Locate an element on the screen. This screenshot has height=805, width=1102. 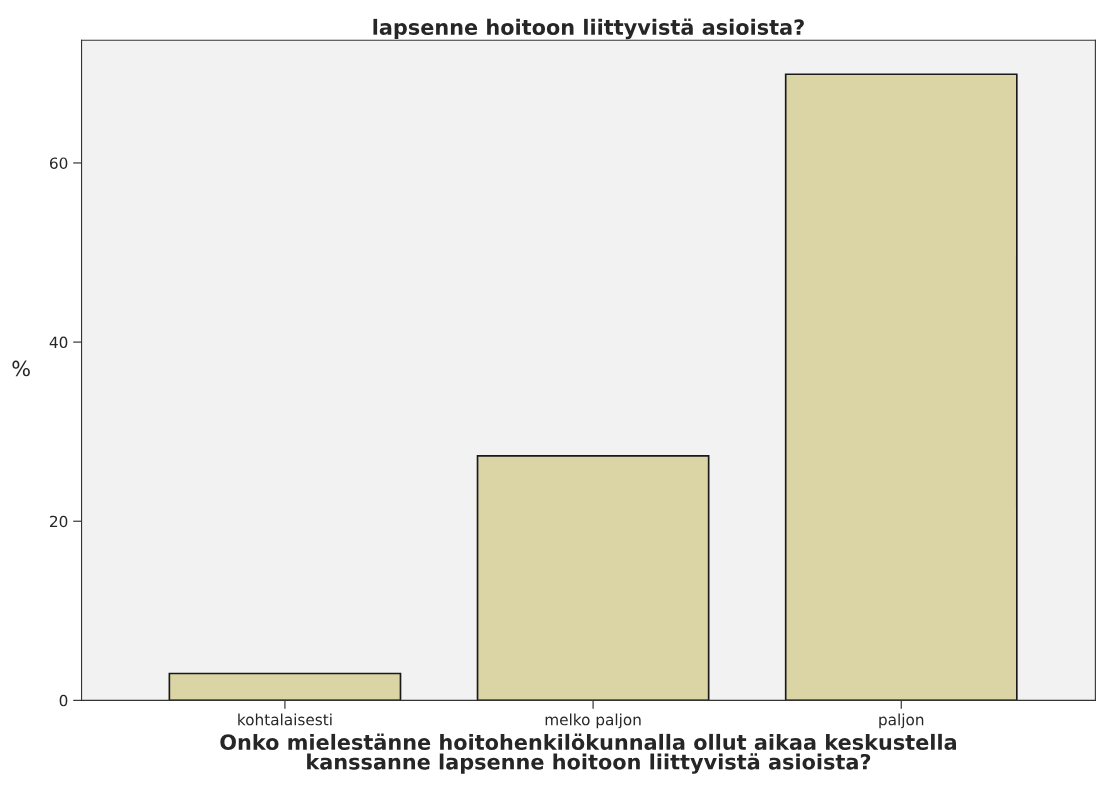
y-axis-title: % is located at coordinates (21, 368).